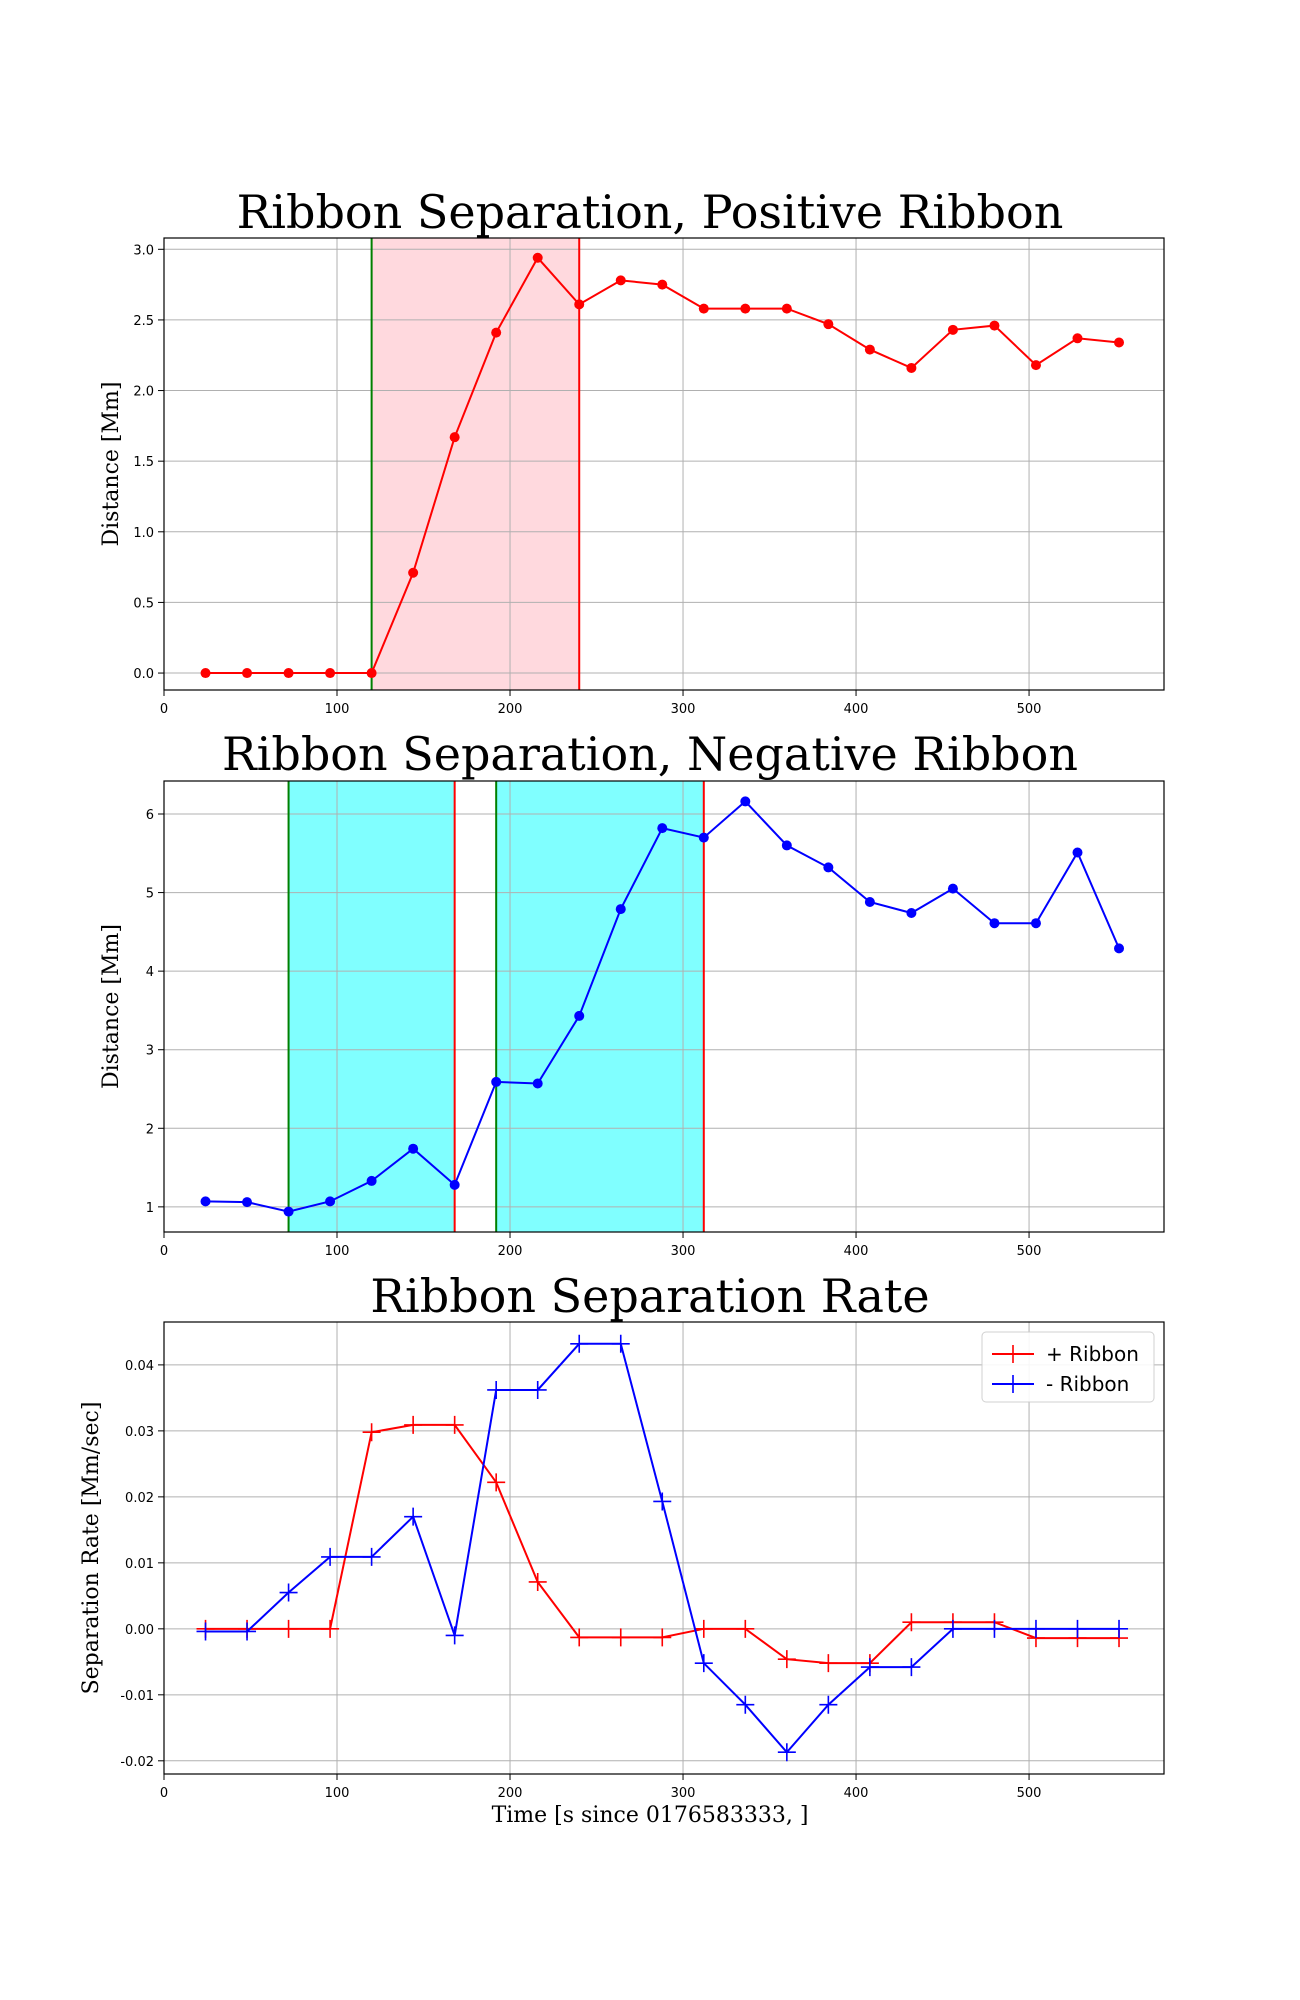 This screenshot has height=2000, width=1300. What do you see at coordinates (91, 1548) in the screenshot?
I see `y-axis-label: Separation Rate [Mm/sec]` at bounding box center [91, 1548].